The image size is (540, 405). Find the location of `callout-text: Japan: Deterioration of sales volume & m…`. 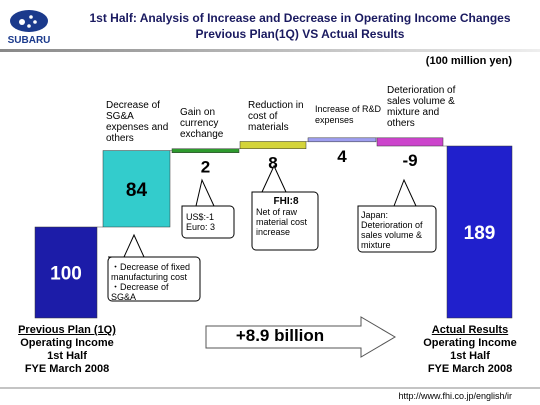

callout-text: Japan: Deterioration of sales volume & m… is located at coordinates (397, 230).